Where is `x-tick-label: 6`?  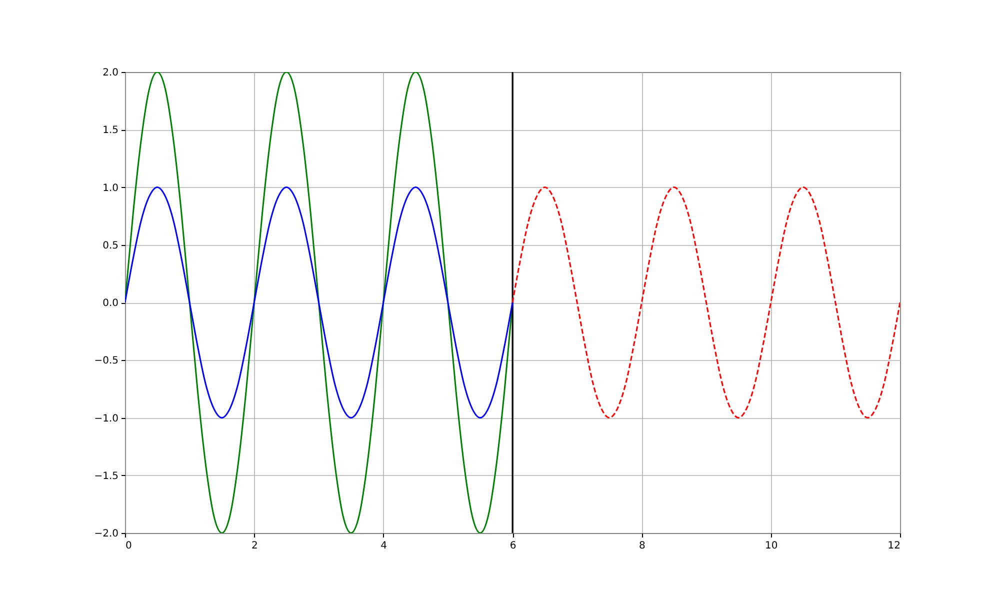 x-tick-label: 6 is located at coordinates (513, 546).